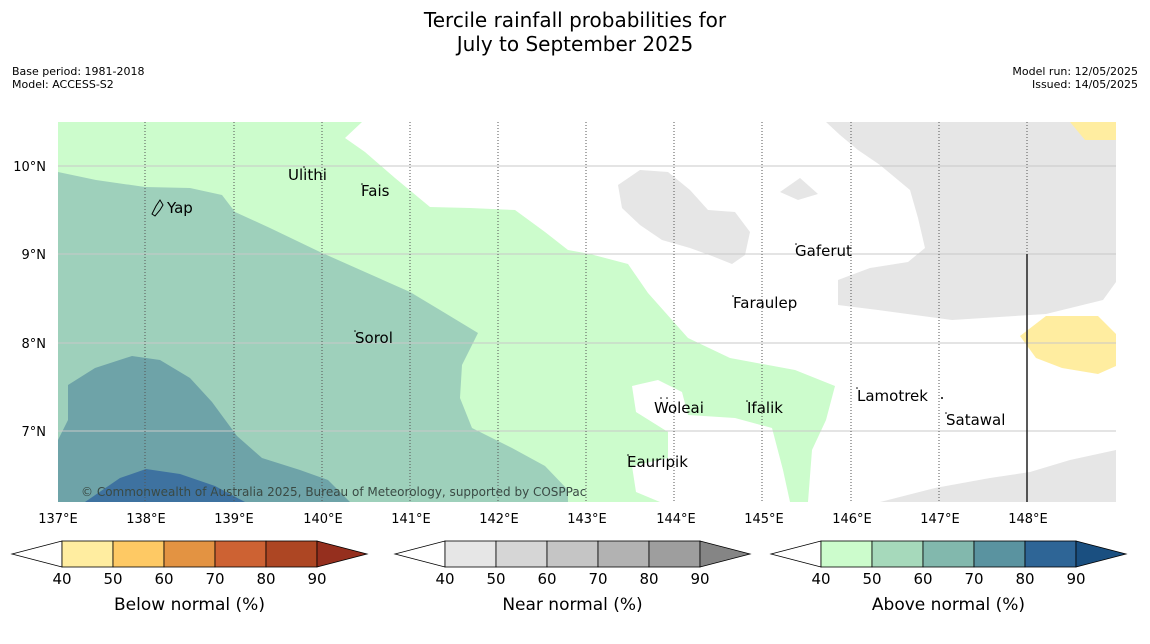  What do you see at coordinates (342, 554) in the screenshot?
I see `below-normal-colorbar-high-arrow` at bounding box center [342, 554].